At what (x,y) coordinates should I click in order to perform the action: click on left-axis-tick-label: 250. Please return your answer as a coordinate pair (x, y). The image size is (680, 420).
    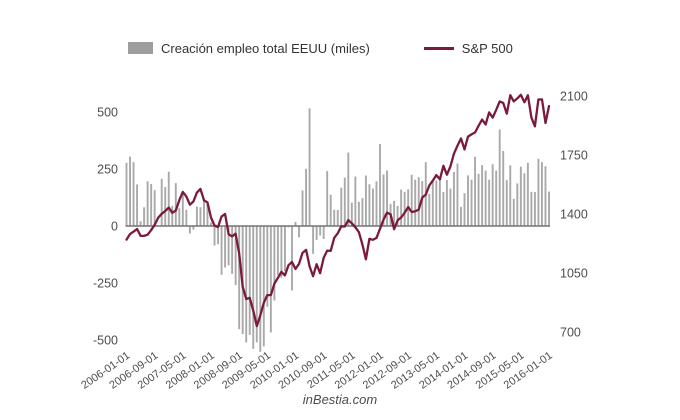
    Looking at the image, I should click on (107, 170).